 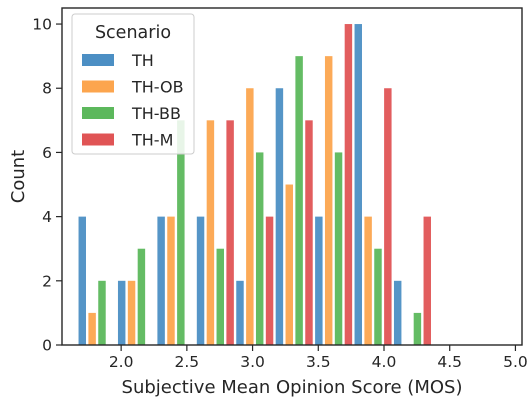 I want to click on x-axis: 2.0 2.5 3.0 3.5 4.0 4.5 5.0, so click(x=318, y=358).